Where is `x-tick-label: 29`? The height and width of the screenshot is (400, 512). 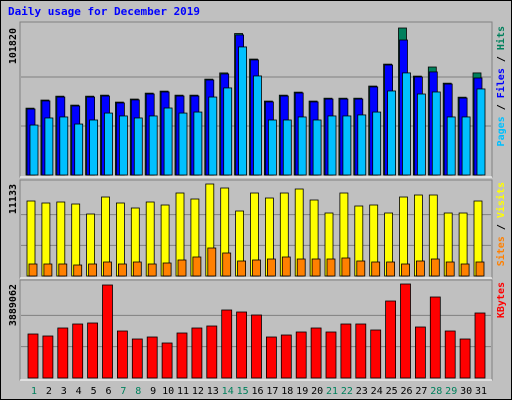
x-tick-label: 29 is located at coordinates (451, 391).